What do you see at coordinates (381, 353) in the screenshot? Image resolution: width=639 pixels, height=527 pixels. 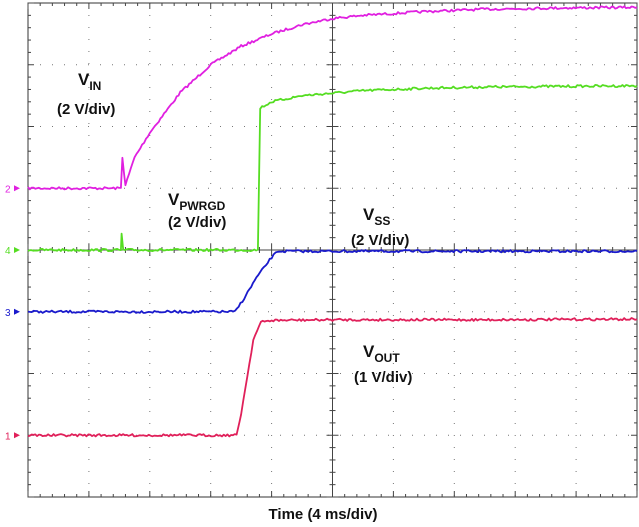 I see `label-vout: VOUT` at bounding box center [381, 353].